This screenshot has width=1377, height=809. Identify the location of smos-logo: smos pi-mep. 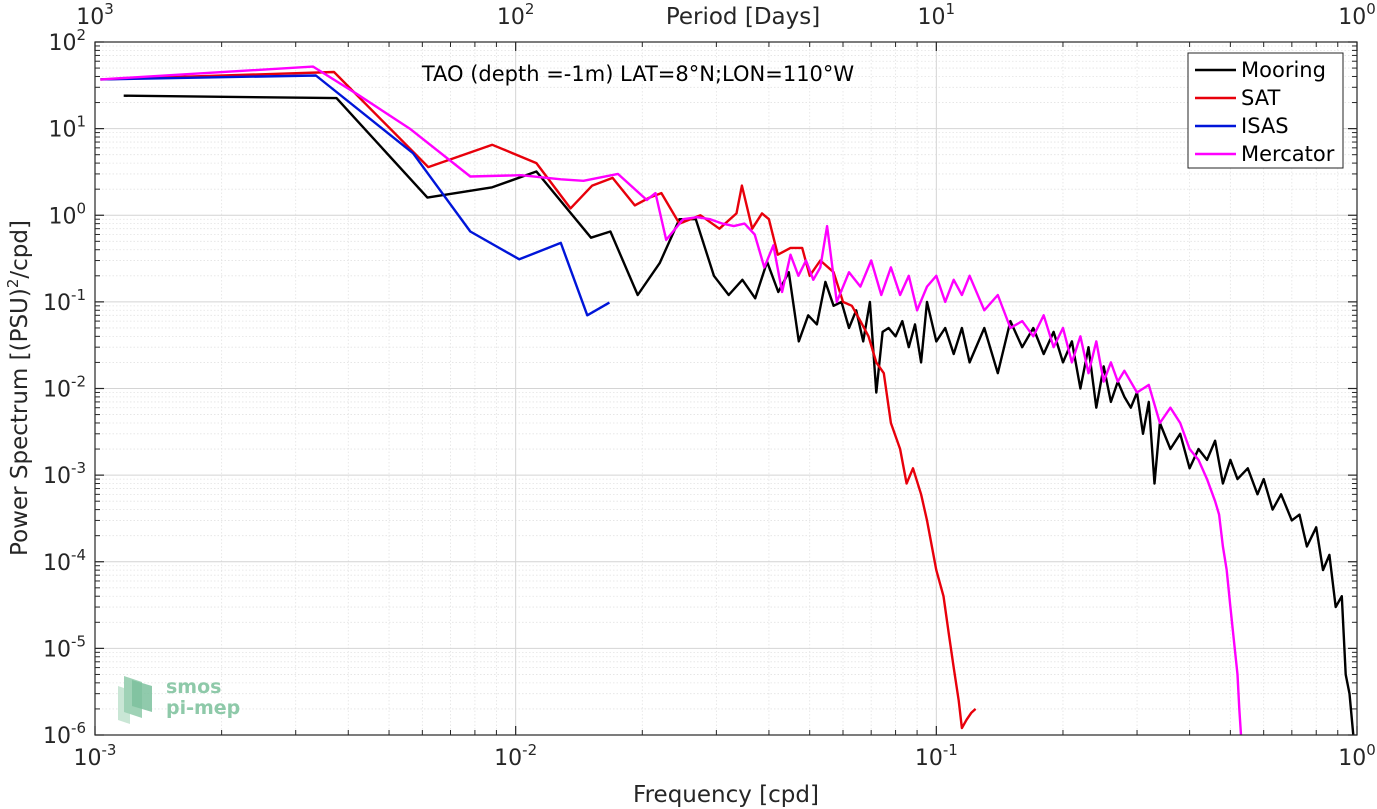
(179, 700).